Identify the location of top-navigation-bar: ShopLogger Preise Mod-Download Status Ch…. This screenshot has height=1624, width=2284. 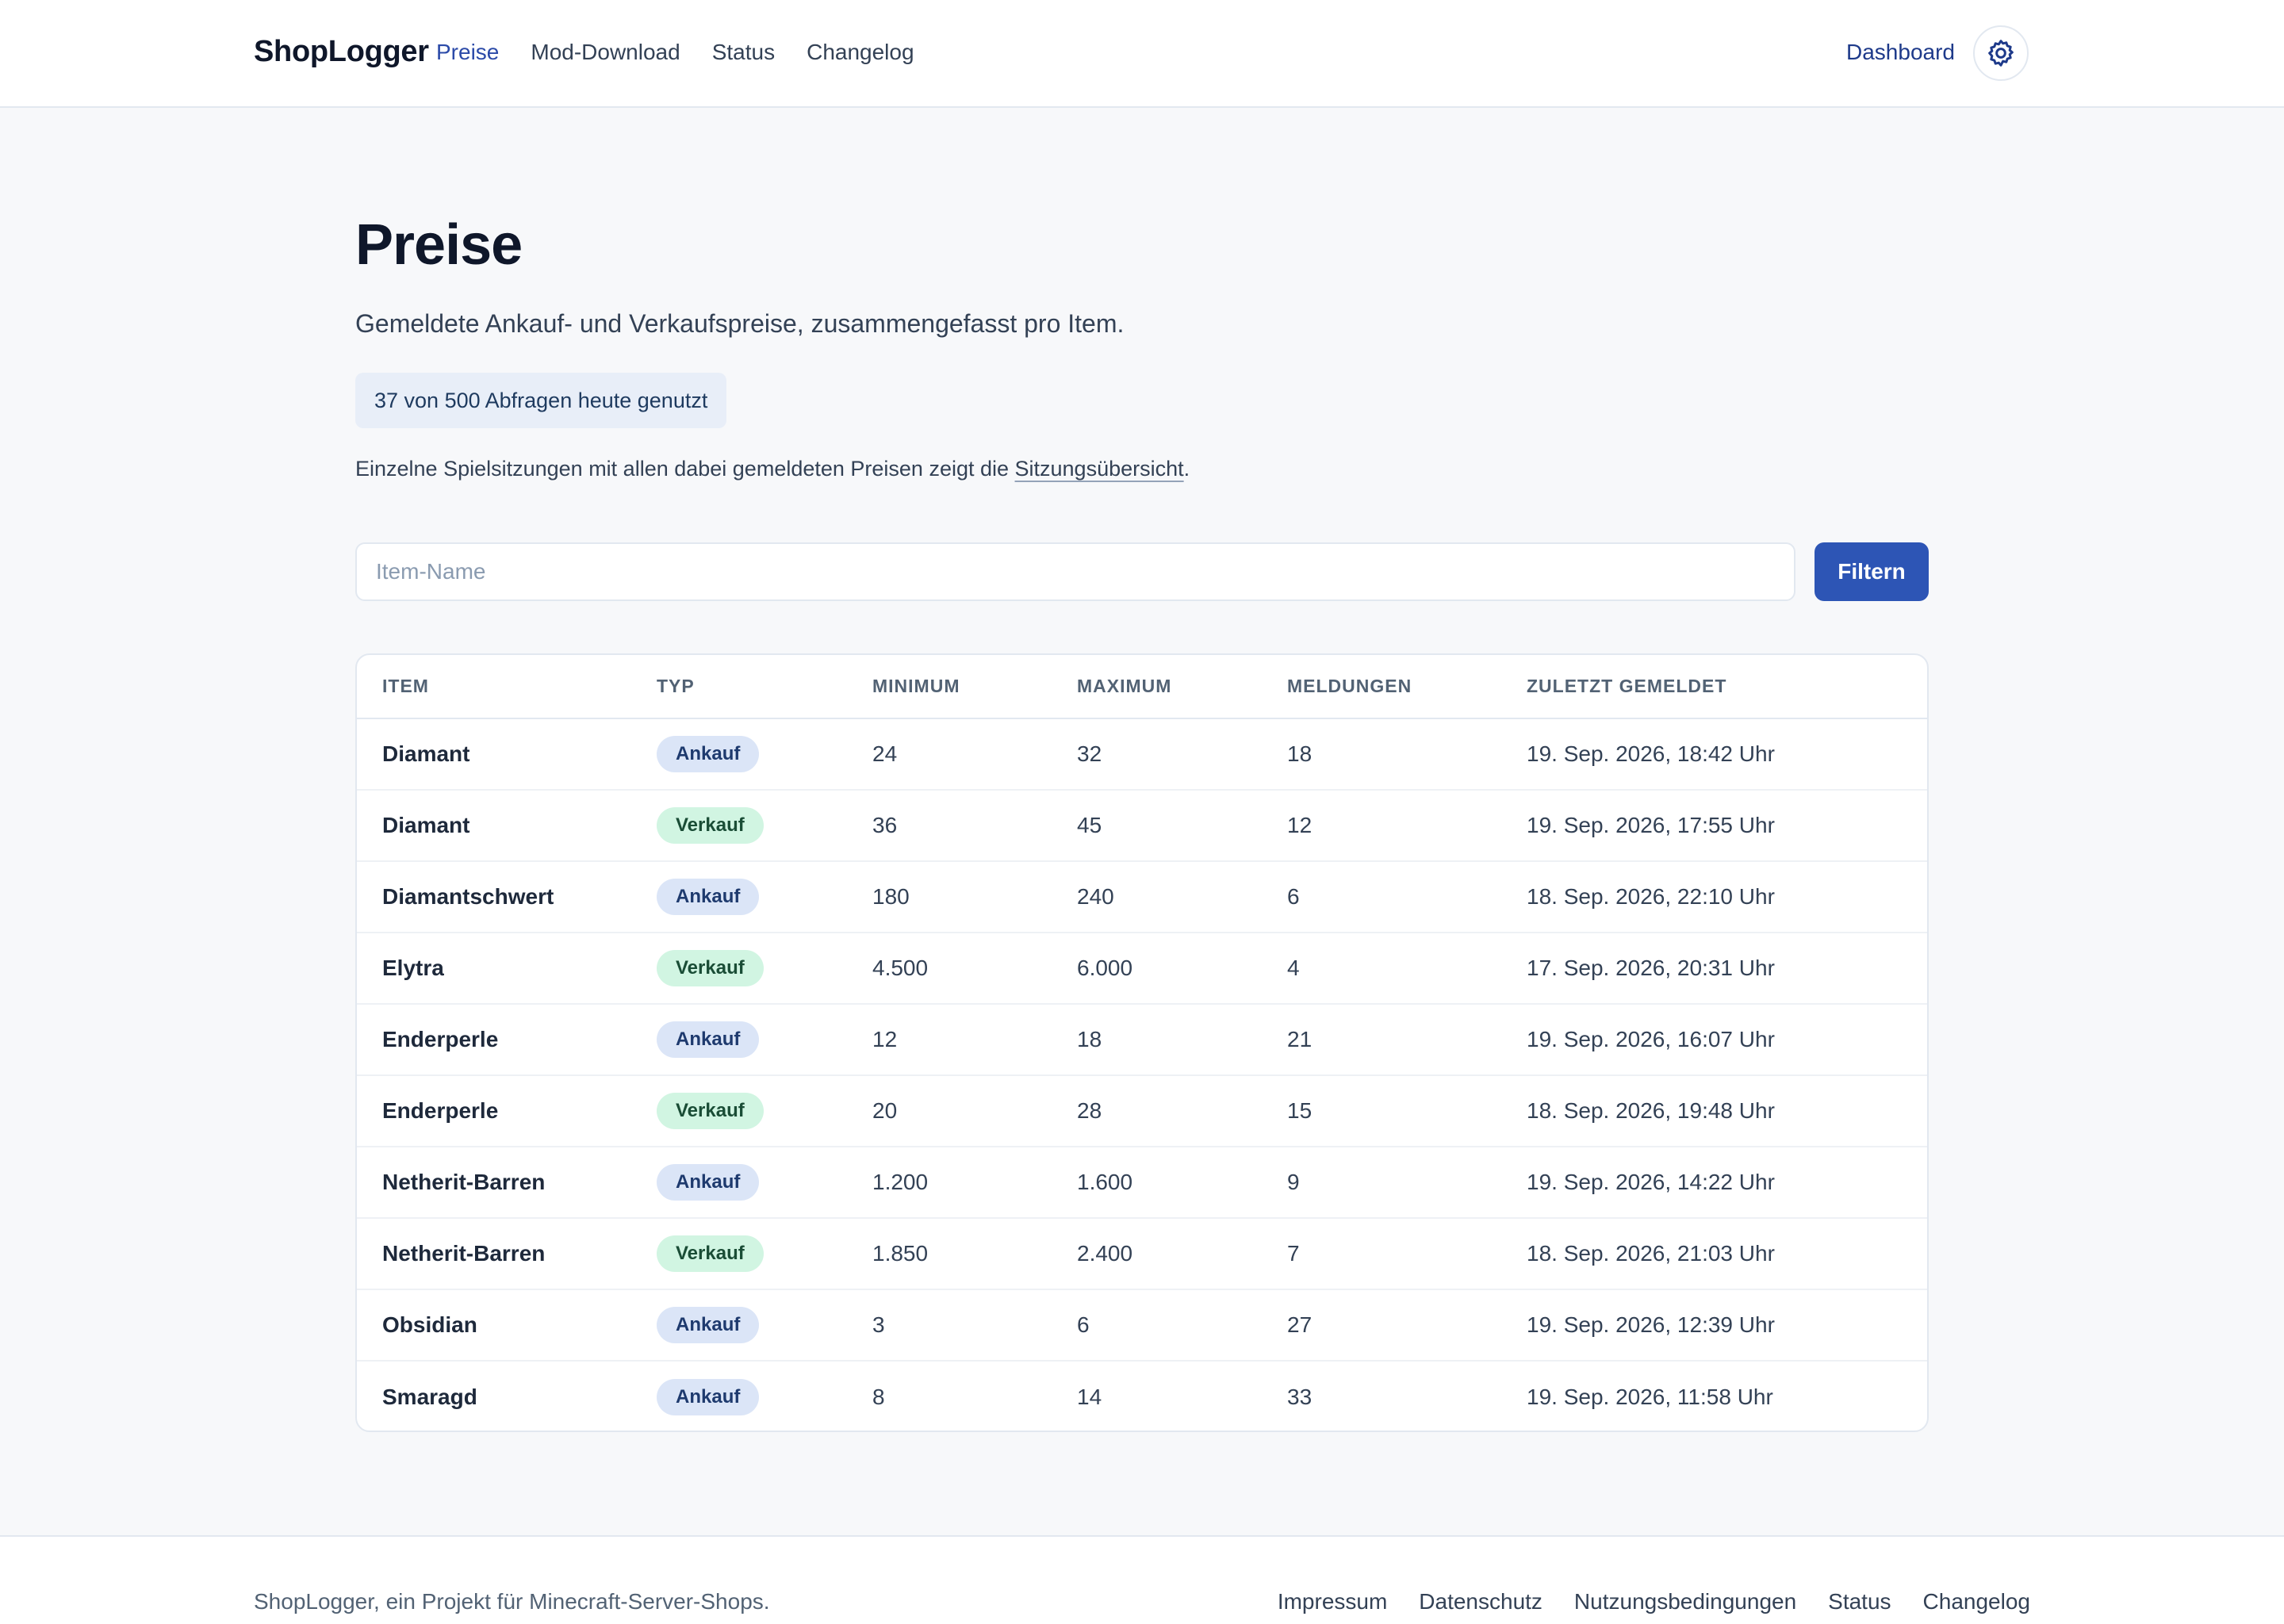
(1142, 54).